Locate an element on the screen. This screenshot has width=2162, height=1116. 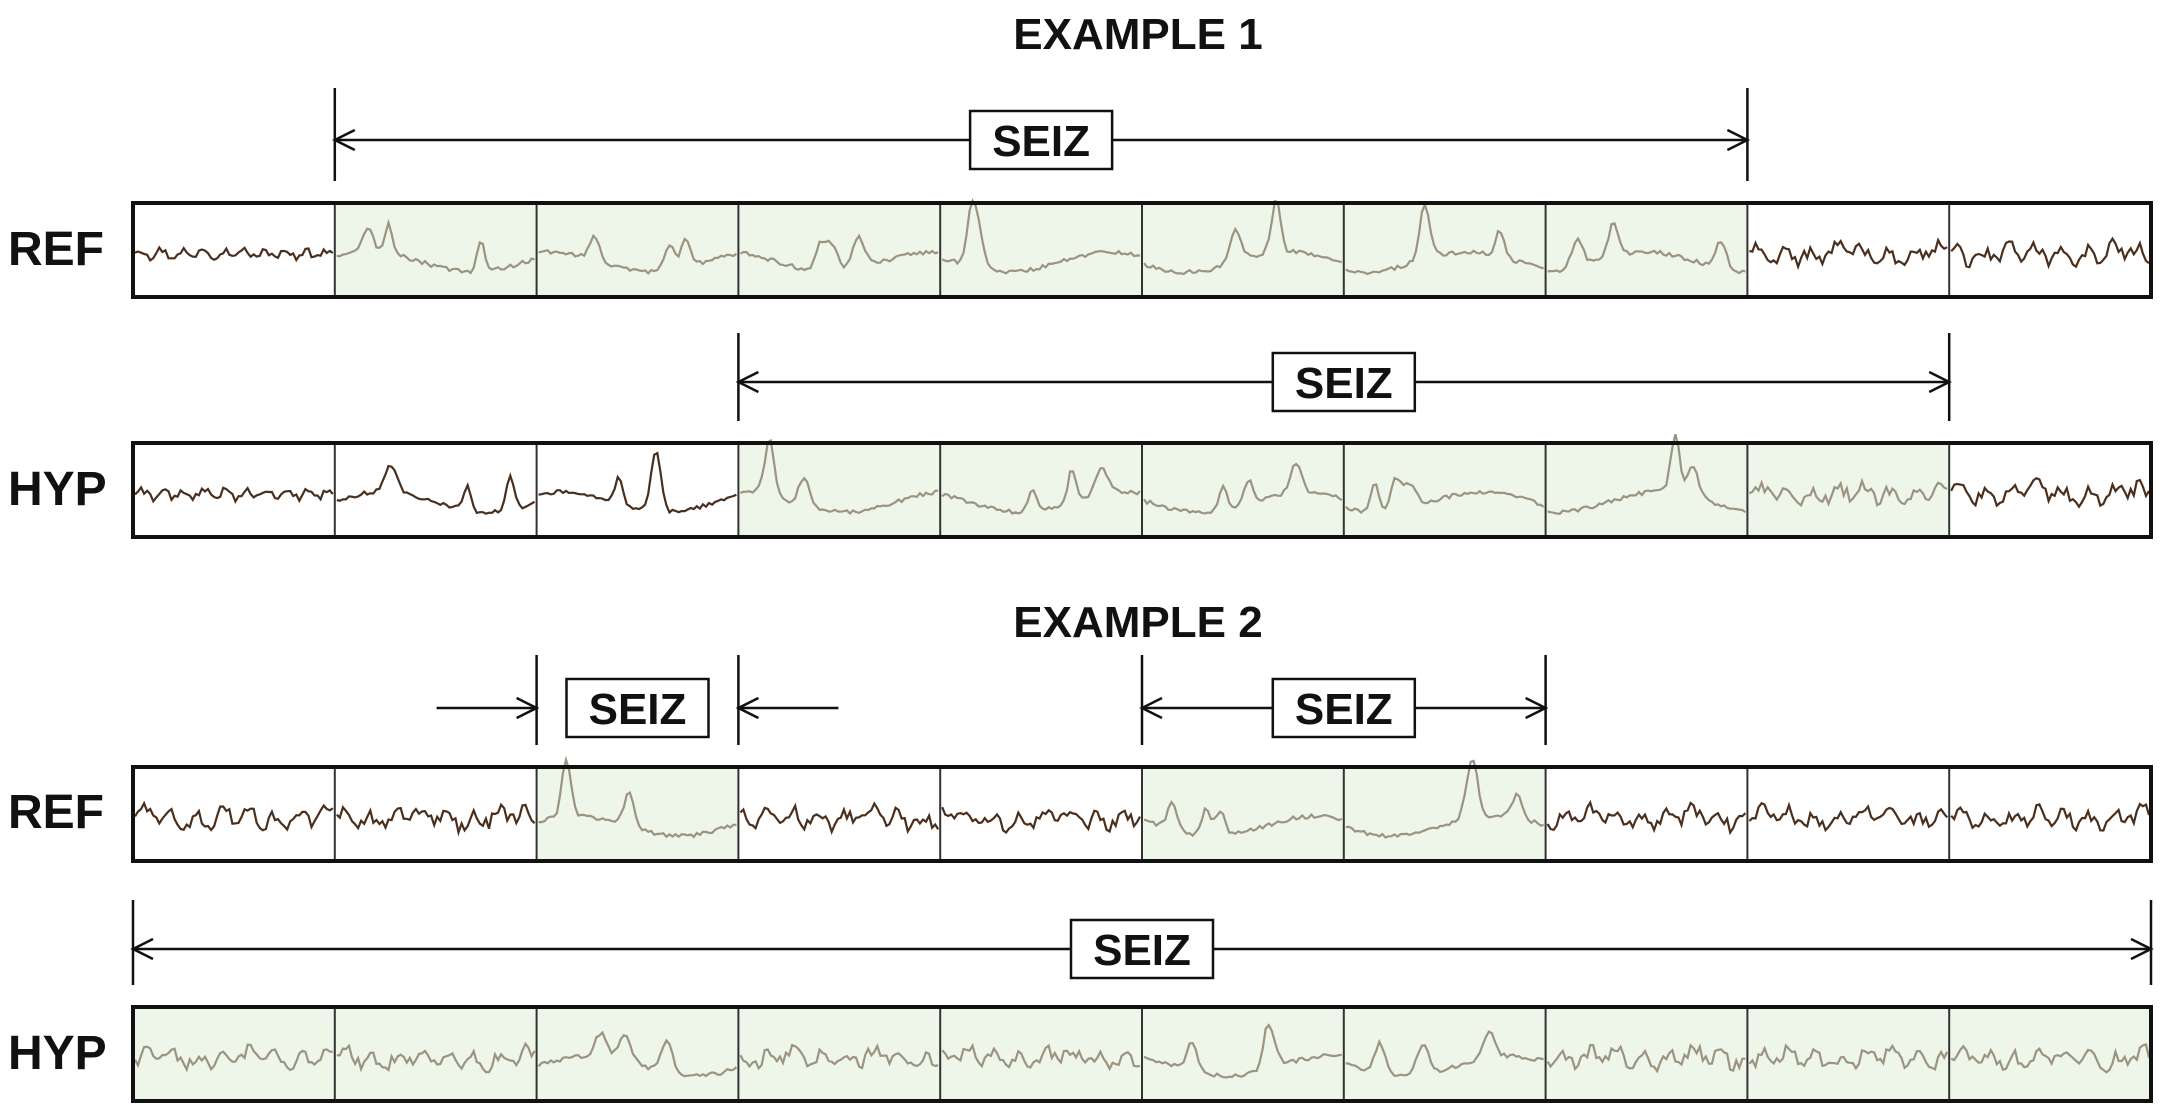
example-2-ref-label: REF is located at coordinates (56, 812).